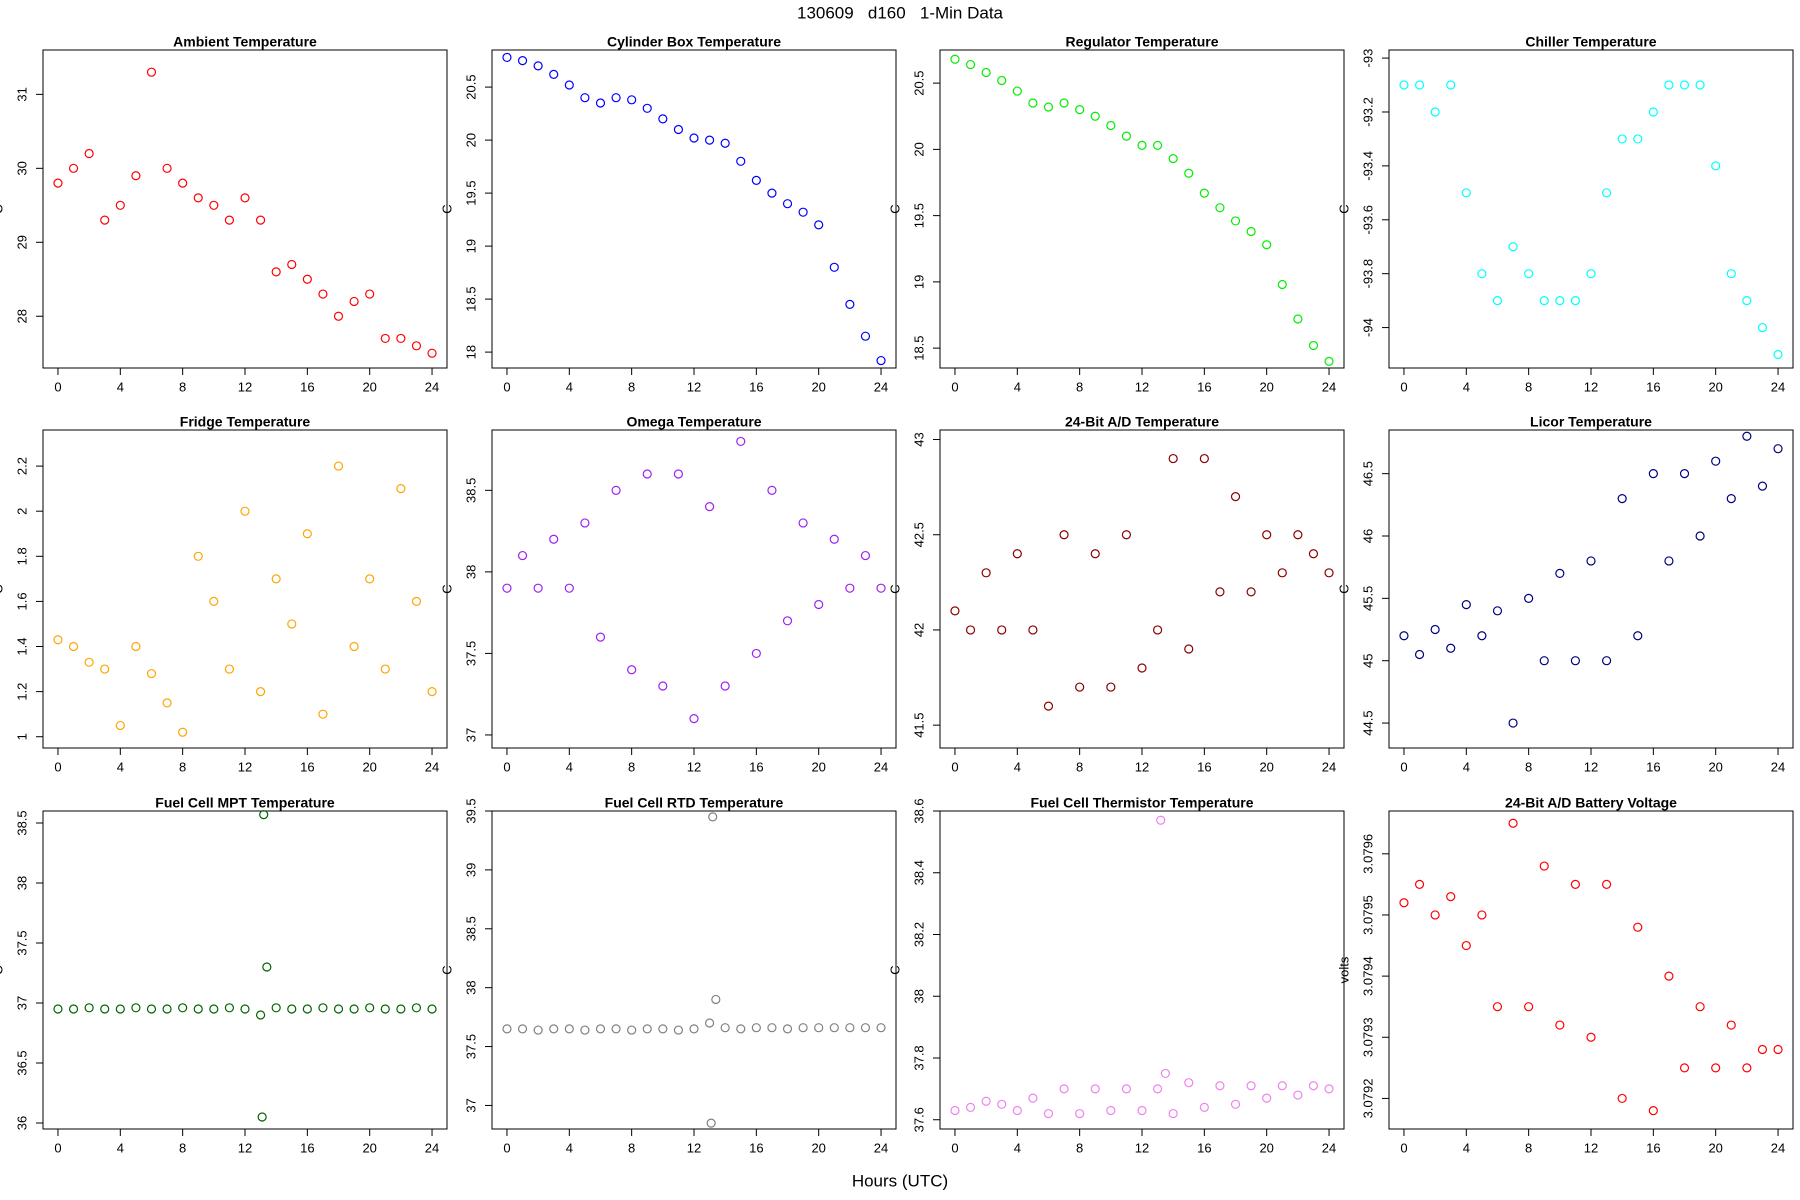  What do you see at coordinates (1367, 112) in the screenshot?
I see `y-tick-label: -93.2` at bounding box center [1367, 112].